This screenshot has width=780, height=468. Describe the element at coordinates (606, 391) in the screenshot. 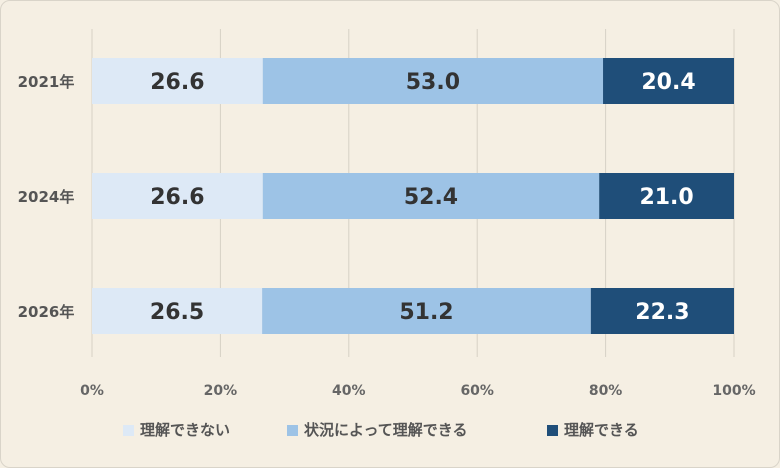

I see `x-tick-label: 80%` at that location.